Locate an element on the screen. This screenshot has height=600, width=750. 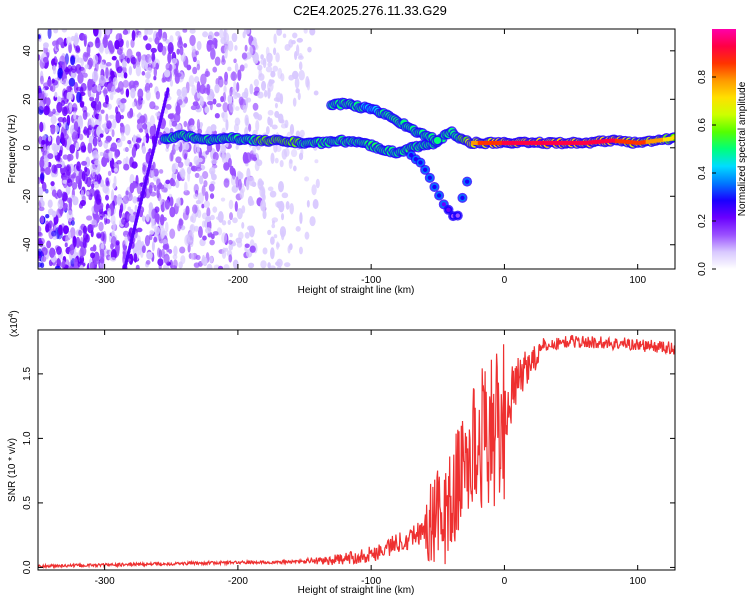
y-tick-label: 0.5 is located at coordinates (27, 503).